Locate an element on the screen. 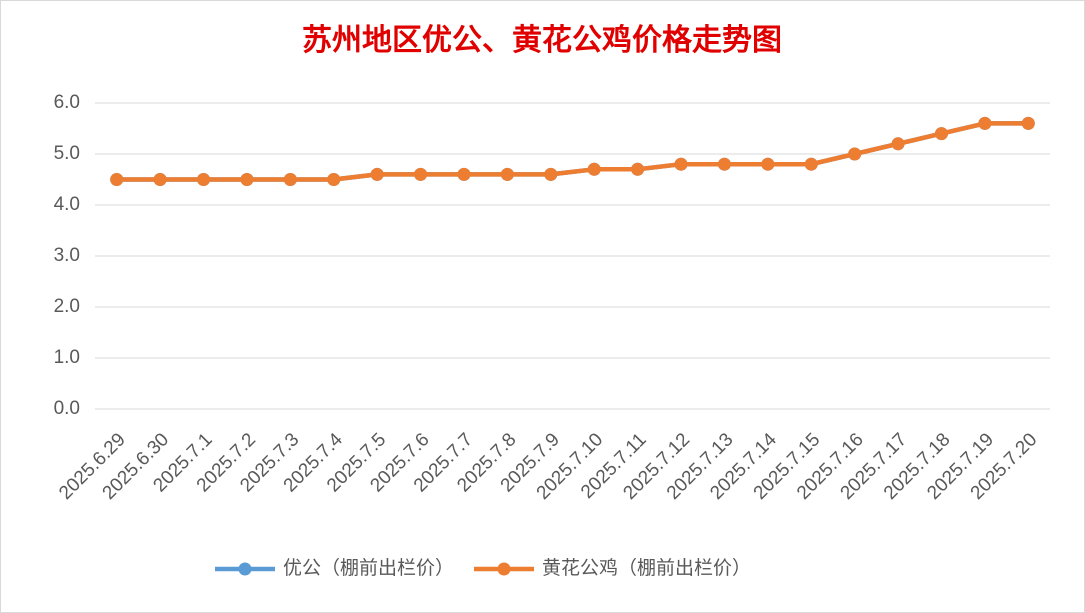 This screenshot has height=613, width=1085. legend-label: 黄花公鸡（棚前出栏价） is located at coordinates (646, 568).